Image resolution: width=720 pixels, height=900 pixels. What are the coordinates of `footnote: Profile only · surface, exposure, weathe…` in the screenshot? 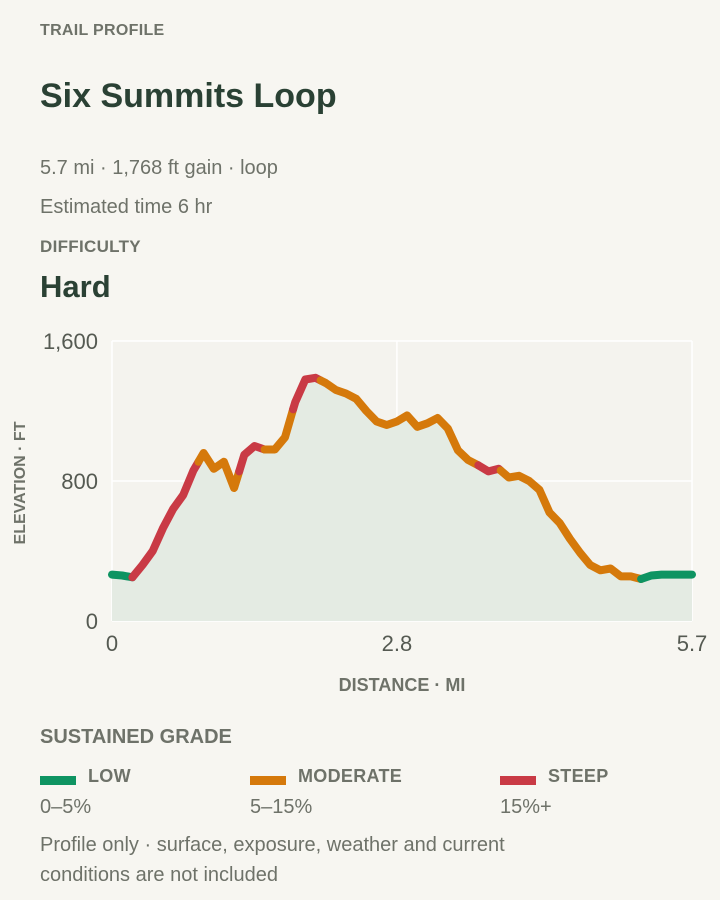 It's located at (272, 860).